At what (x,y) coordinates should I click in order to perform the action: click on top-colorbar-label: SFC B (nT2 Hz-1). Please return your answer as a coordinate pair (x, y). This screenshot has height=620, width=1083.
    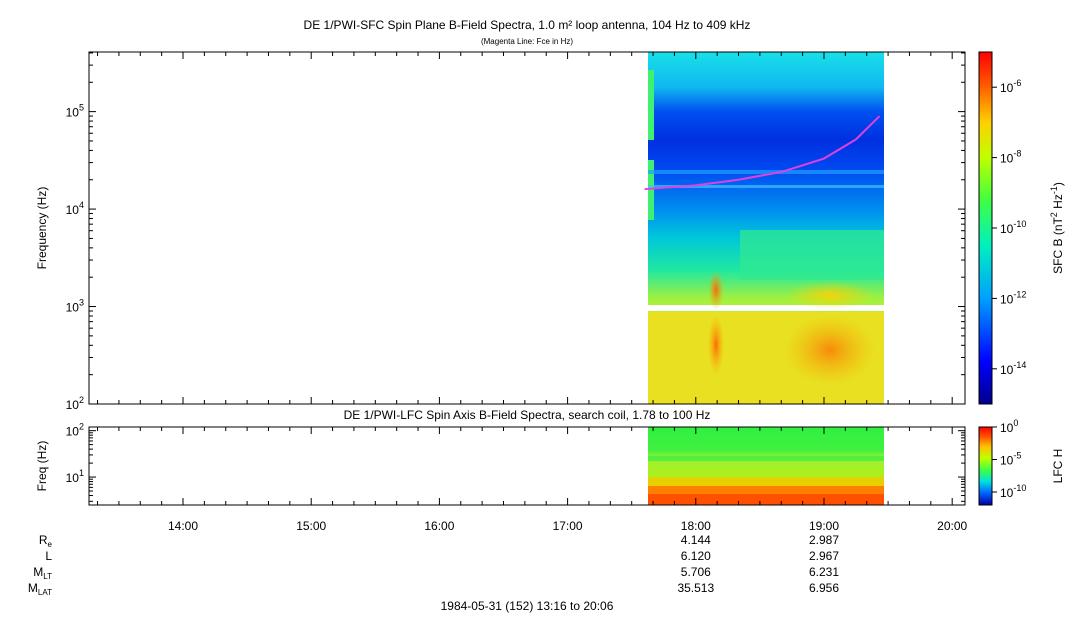
    Looking at the image, I should click on (1057, 228).